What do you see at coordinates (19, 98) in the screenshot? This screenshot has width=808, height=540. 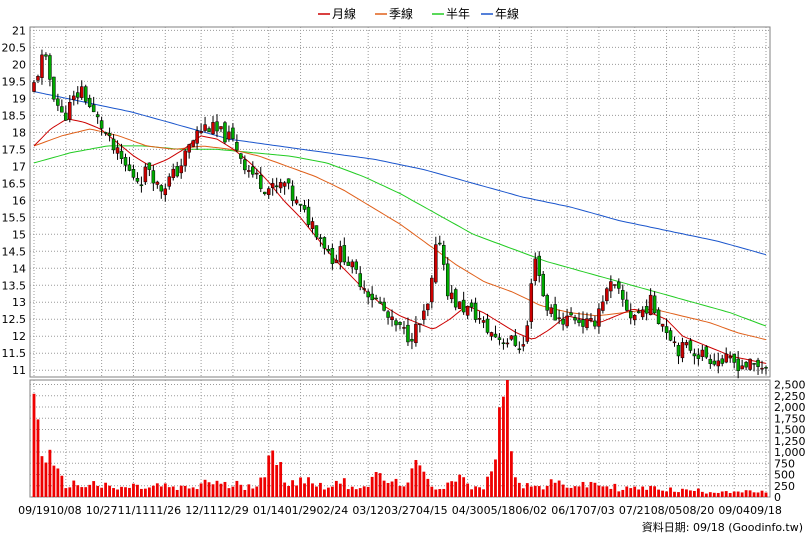 I see `price-tick-label: 19` at bounding box center [19, 98].